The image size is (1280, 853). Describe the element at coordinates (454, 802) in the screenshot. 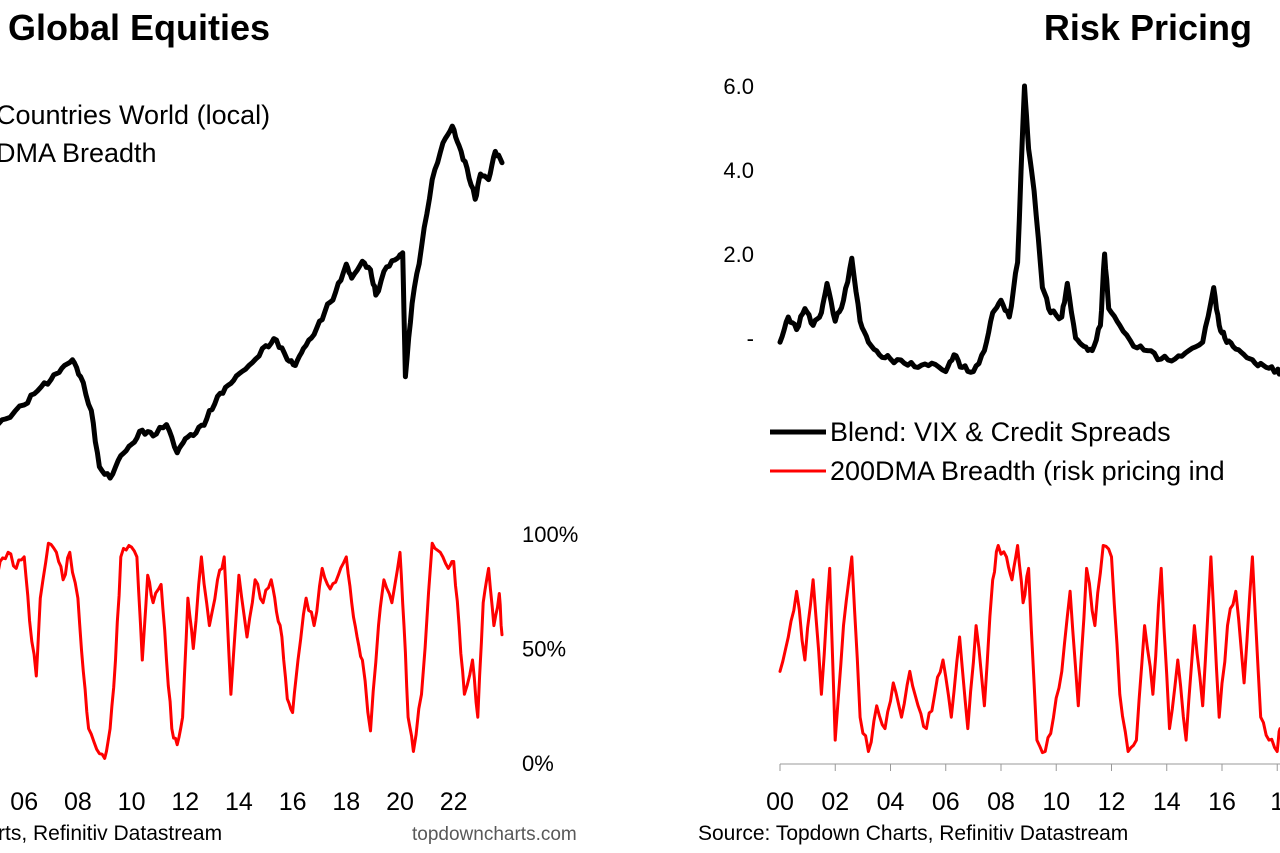

I see `left-x-tick-label: 22` at that location.